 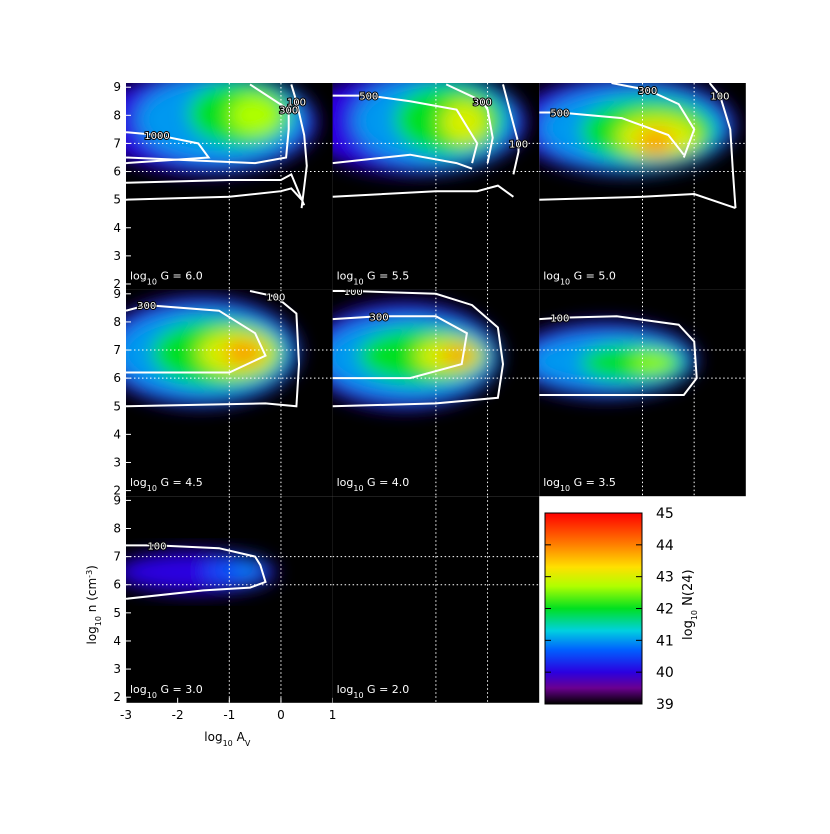 I want to click on text-part: G = 3.5, so click(x=593, y=482).